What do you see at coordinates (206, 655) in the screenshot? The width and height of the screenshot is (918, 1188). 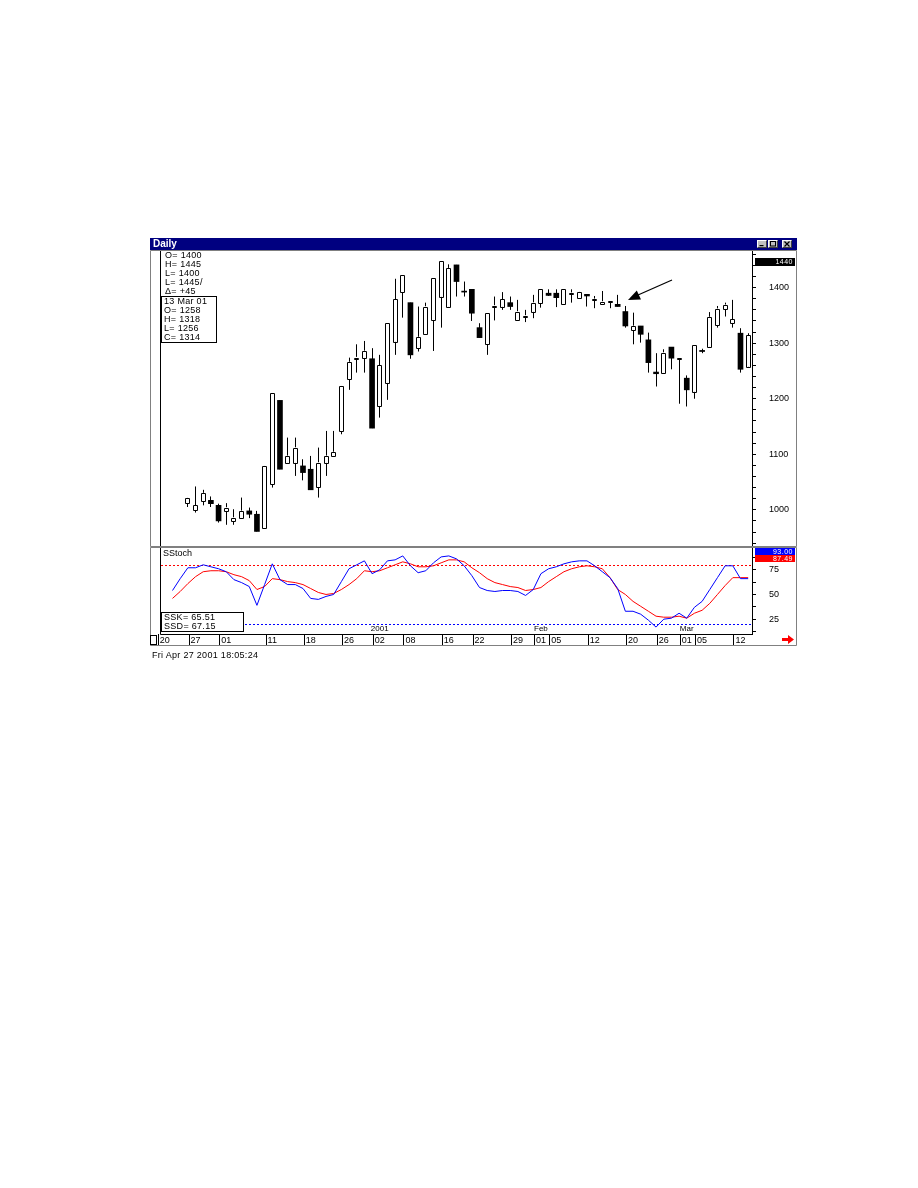 I see `text: Fri Apr 27 2001 18:05:24` at bounding box center [206, 655].